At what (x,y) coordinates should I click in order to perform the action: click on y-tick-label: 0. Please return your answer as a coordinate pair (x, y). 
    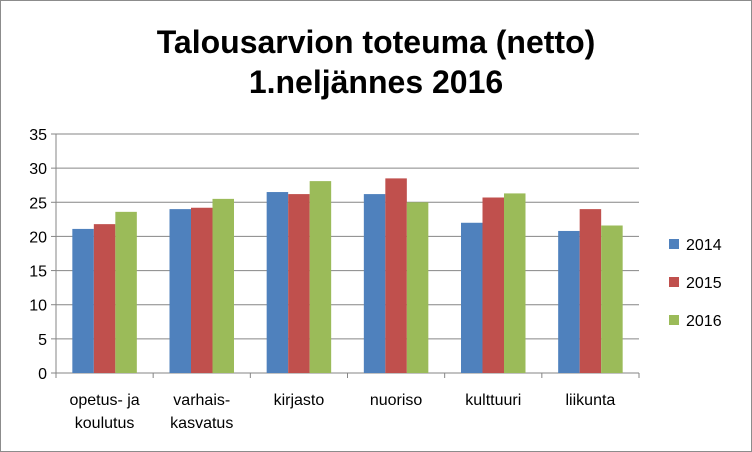
    Looking at the image, I should click on (42, 374).